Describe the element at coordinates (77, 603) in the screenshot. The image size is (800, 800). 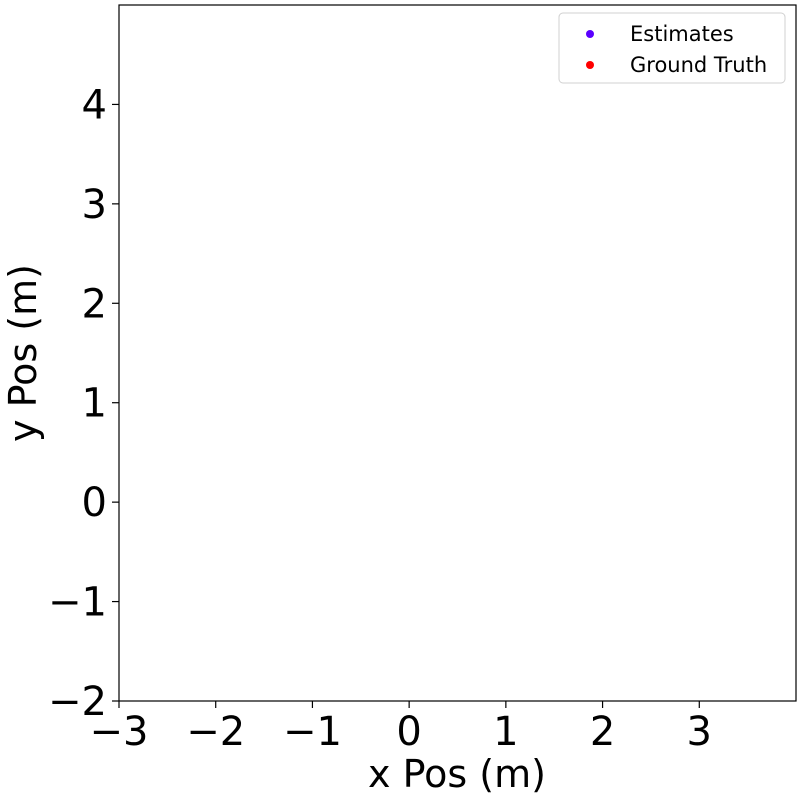
I see `y-tick-label: −1` at that location.